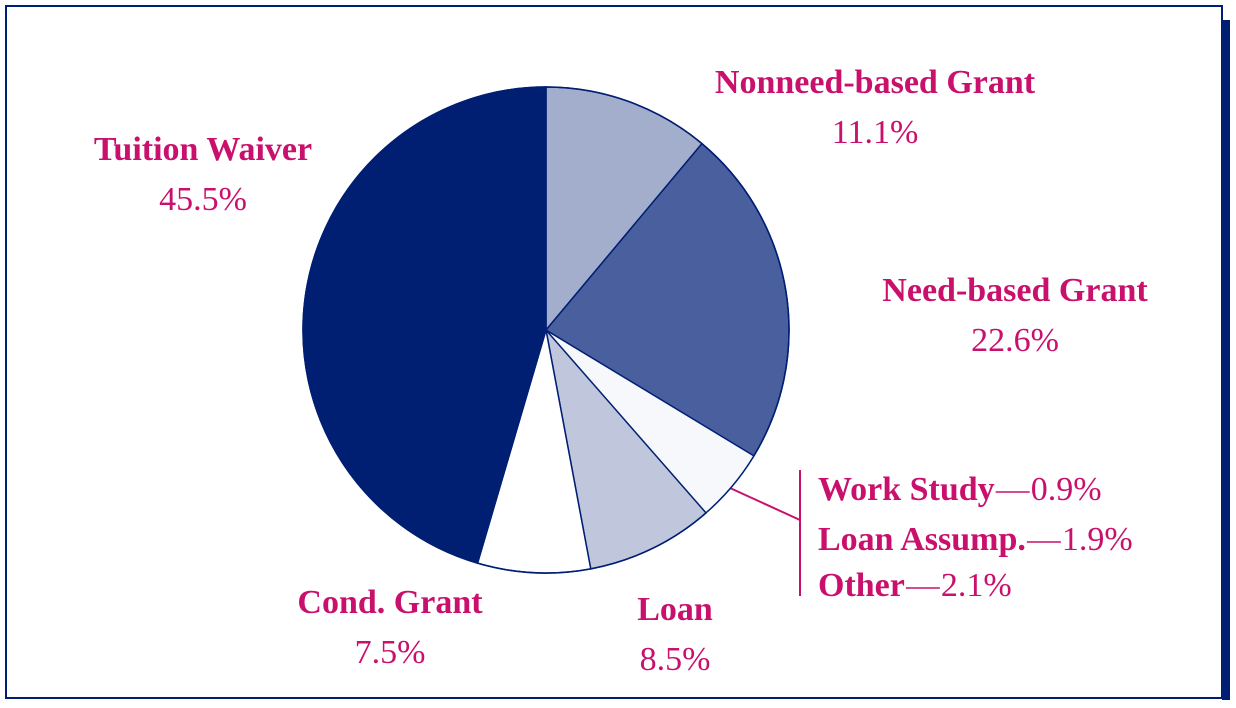 The width and height of the screenshot is (1236, 708). Describe the element at coordinates (675, 659) in the screenshot. I see `slice-value-label: 8.5%` at that location.